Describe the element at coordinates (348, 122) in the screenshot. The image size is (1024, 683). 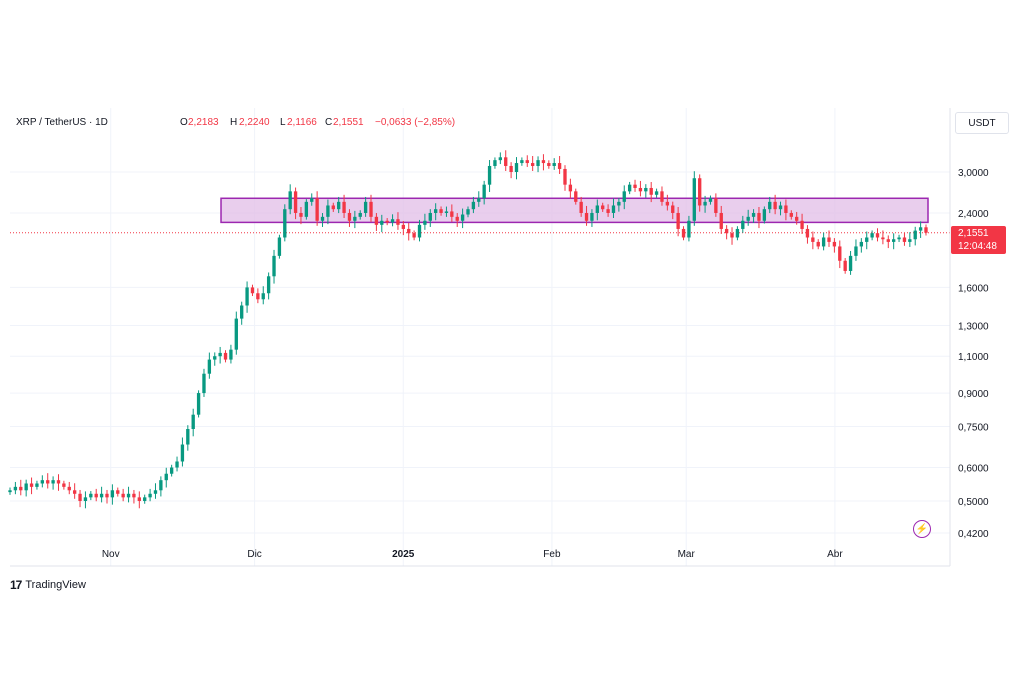
I see `close-value: 2,1551` at that location.